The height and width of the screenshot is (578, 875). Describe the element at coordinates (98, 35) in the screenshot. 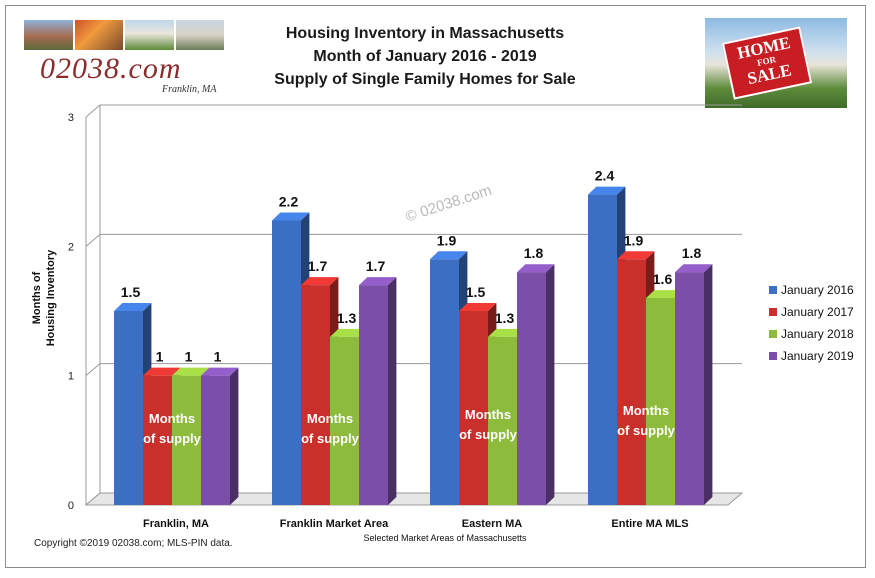

I see `foliage-photo` at that location.